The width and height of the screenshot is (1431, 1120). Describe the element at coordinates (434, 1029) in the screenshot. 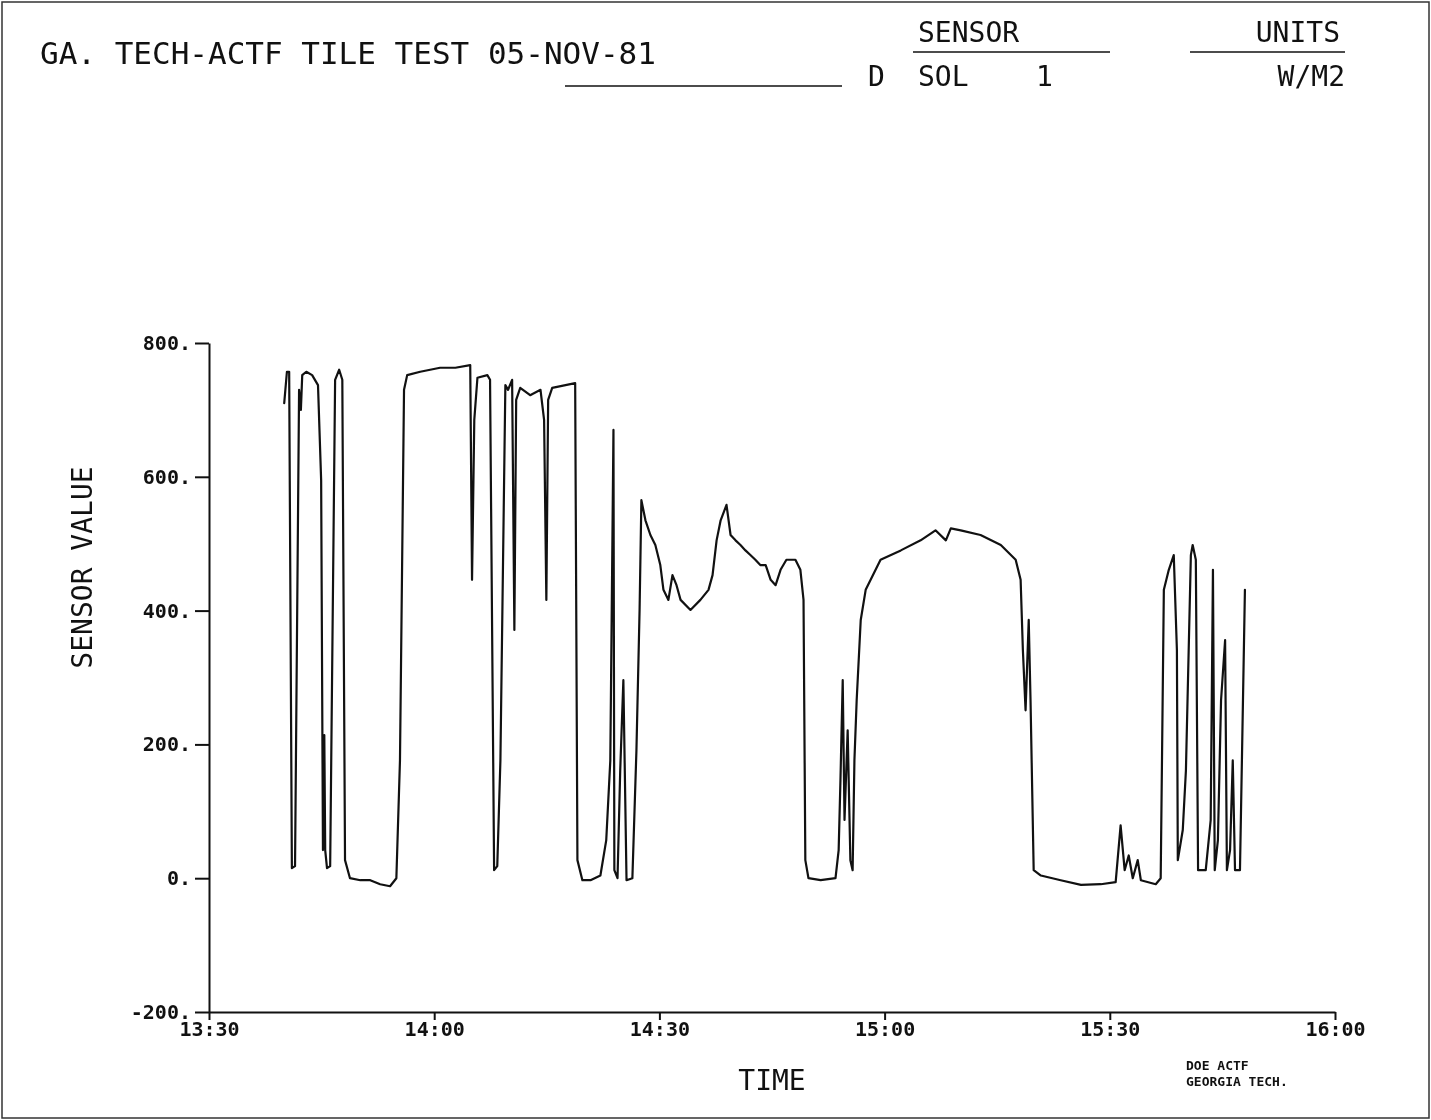

I see `x-tick-label: 14:00` at that location.